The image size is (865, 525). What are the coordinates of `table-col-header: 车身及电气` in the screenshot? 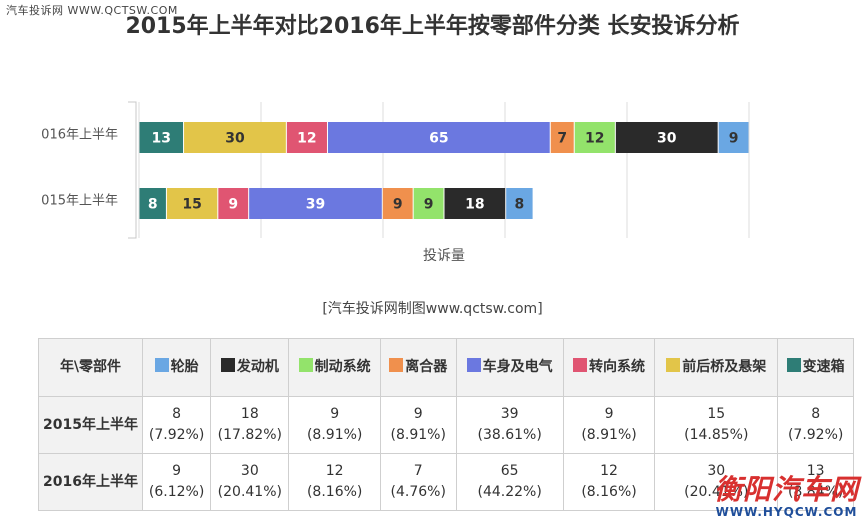 It's located at (509, 367).